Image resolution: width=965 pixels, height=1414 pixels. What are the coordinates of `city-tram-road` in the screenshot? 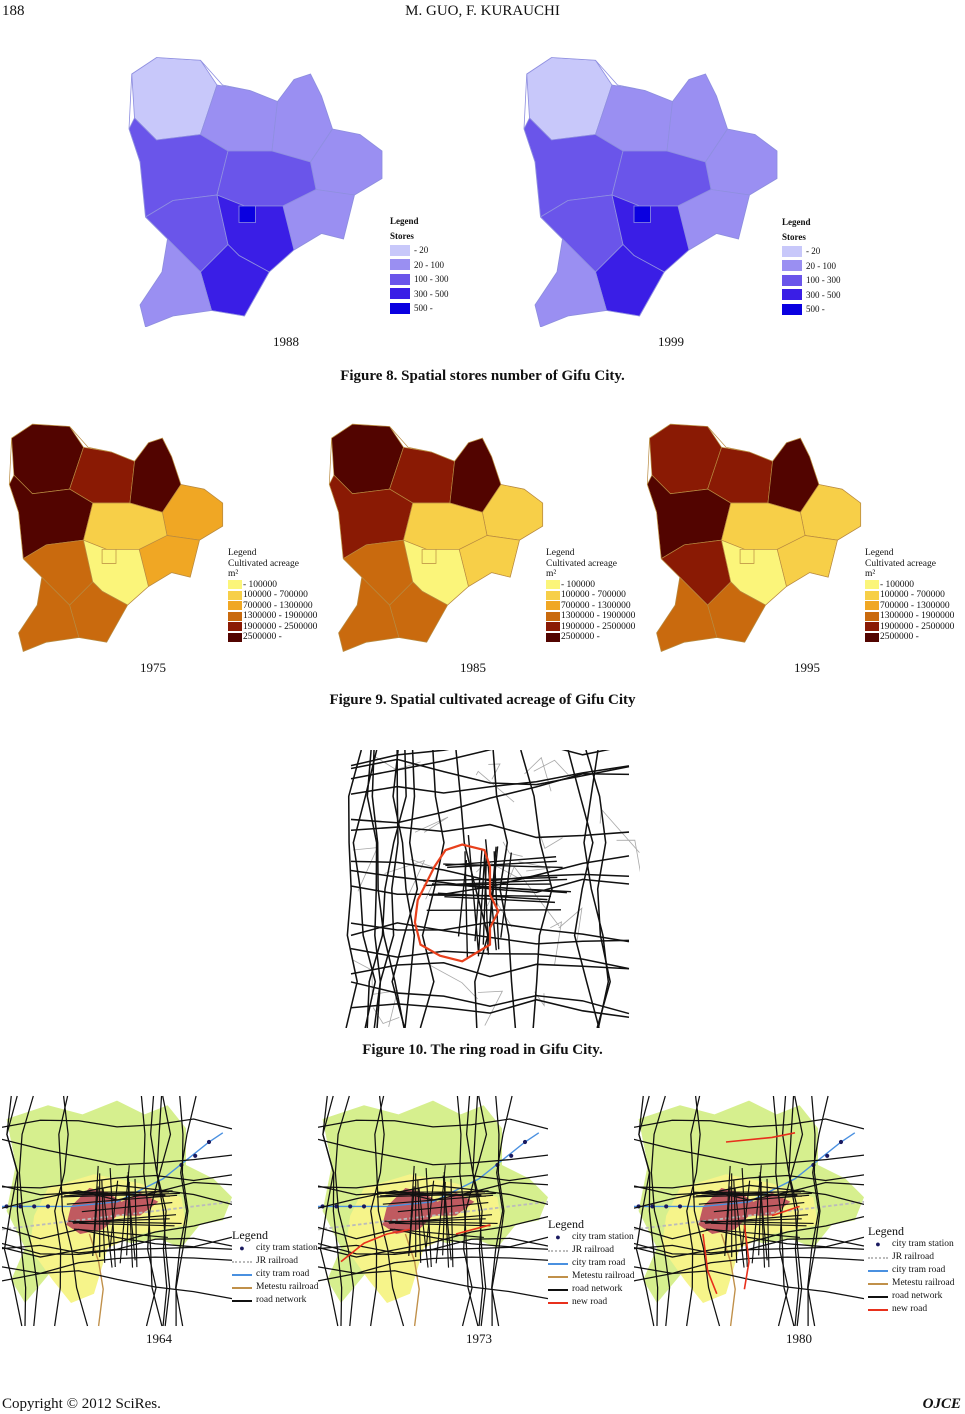 It's located at (429, 1170).